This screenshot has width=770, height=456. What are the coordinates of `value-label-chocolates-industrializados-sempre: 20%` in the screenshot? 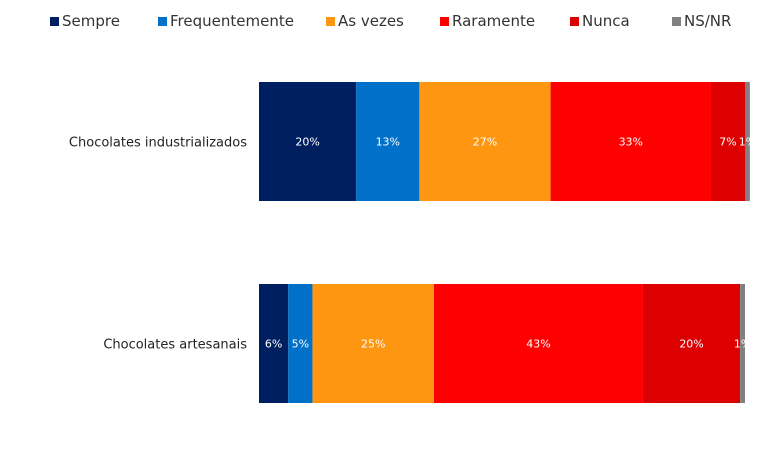 It's located at (307, 142).